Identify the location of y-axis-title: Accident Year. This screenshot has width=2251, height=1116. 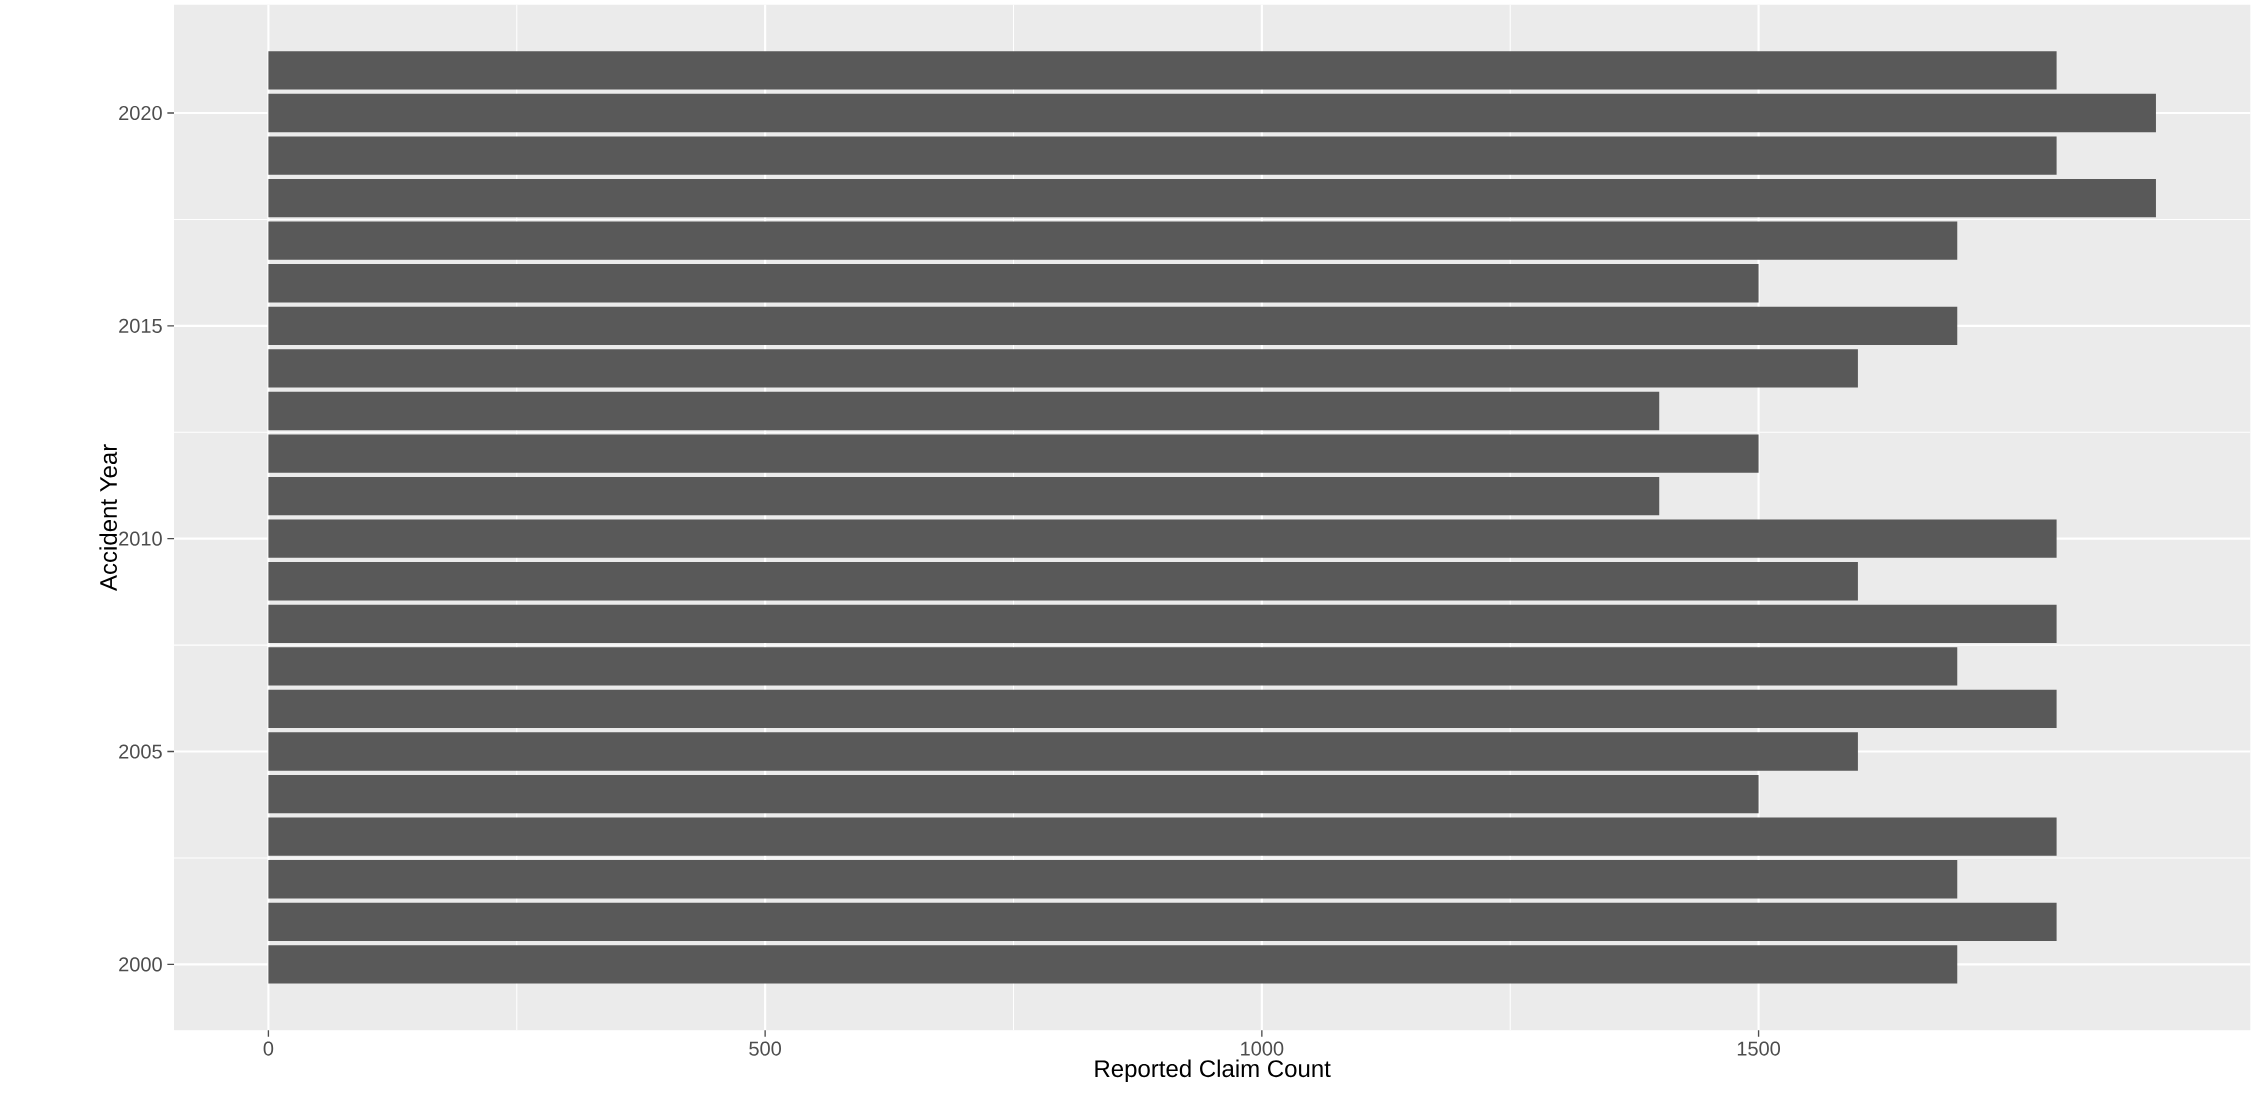
(108, 517).